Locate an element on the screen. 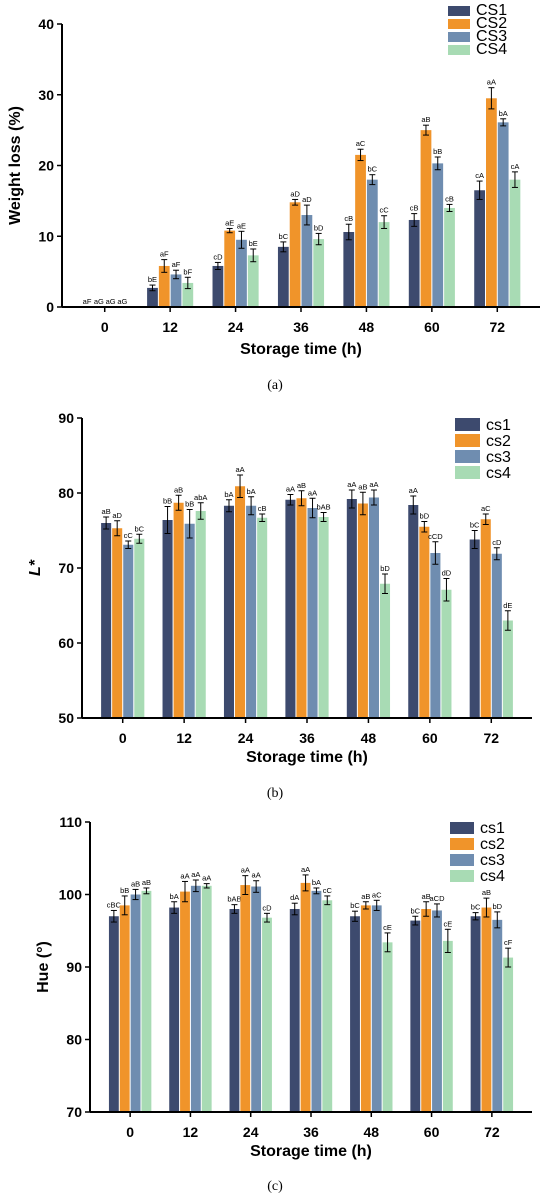  significance-label: cBC is located at coordinates (114, 904).